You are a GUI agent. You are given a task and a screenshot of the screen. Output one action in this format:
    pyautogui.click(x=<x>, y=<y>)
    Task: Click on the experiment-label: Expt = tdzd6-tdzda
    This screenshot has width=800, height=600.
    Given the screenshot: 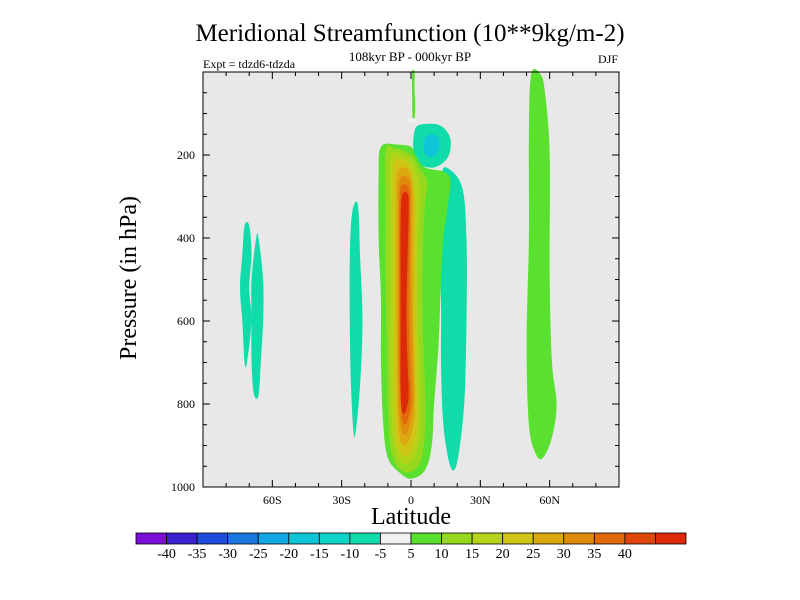 What is the action you would take?
    pyautogui.click(x=249, y=64)
    